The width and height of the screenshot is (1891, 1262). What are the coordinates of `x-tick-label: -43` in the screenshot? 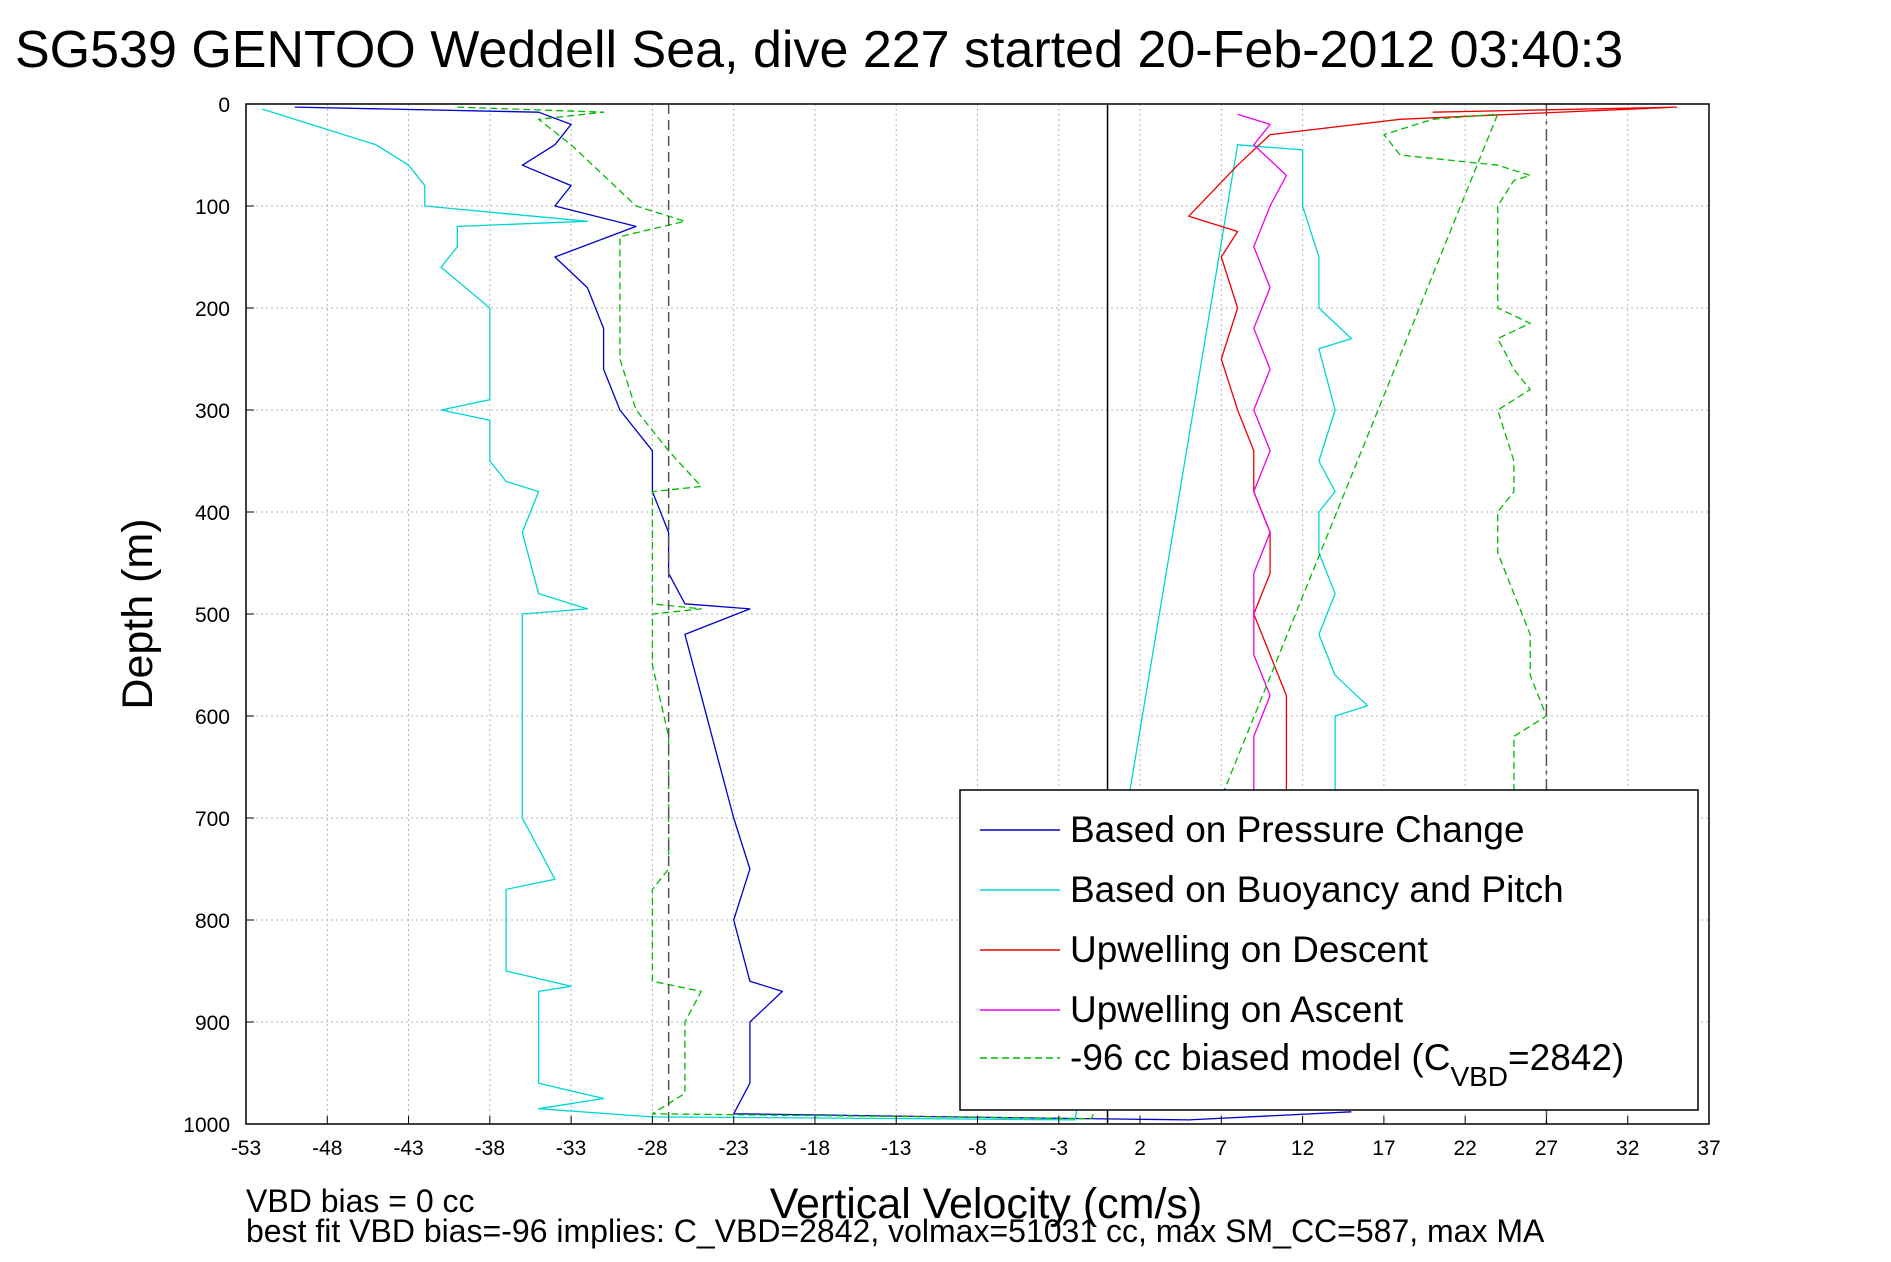 It's located at (408, 1148).